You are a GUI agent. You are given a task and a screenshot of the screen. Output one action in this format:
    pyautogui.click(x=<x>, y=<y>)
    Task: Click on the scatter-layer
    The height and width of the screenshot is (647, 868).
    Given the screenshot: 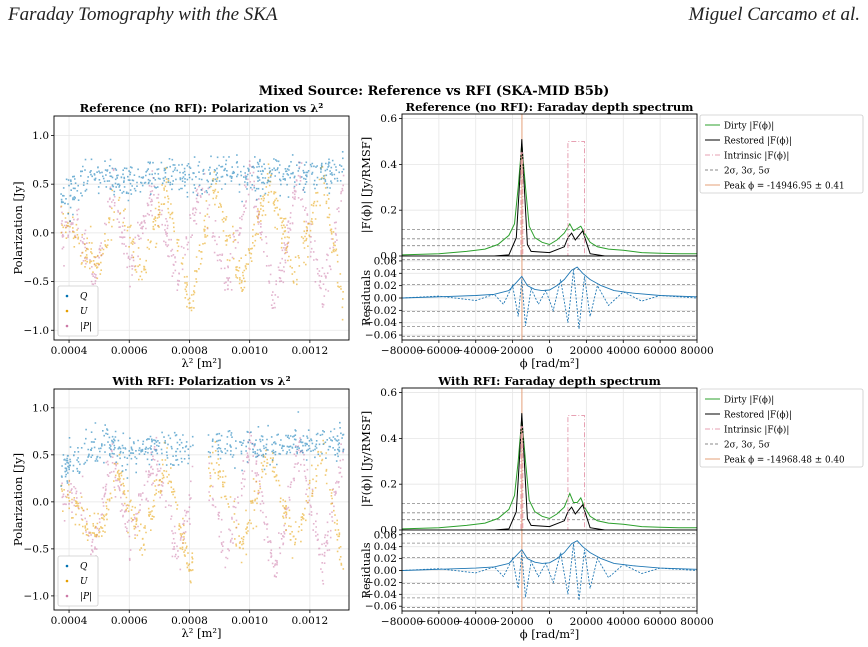 What is the action you would take?
    pyautogui.click(x=202, y=498)
    